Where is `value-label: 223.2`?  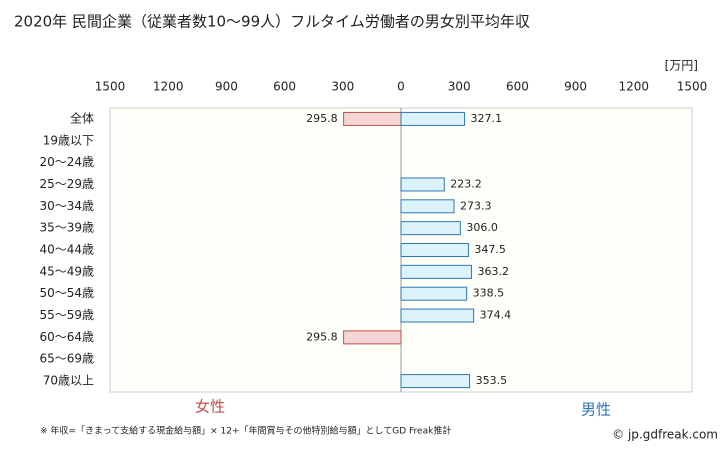
value-label: 223.2 is located at coordinates (466, 183).